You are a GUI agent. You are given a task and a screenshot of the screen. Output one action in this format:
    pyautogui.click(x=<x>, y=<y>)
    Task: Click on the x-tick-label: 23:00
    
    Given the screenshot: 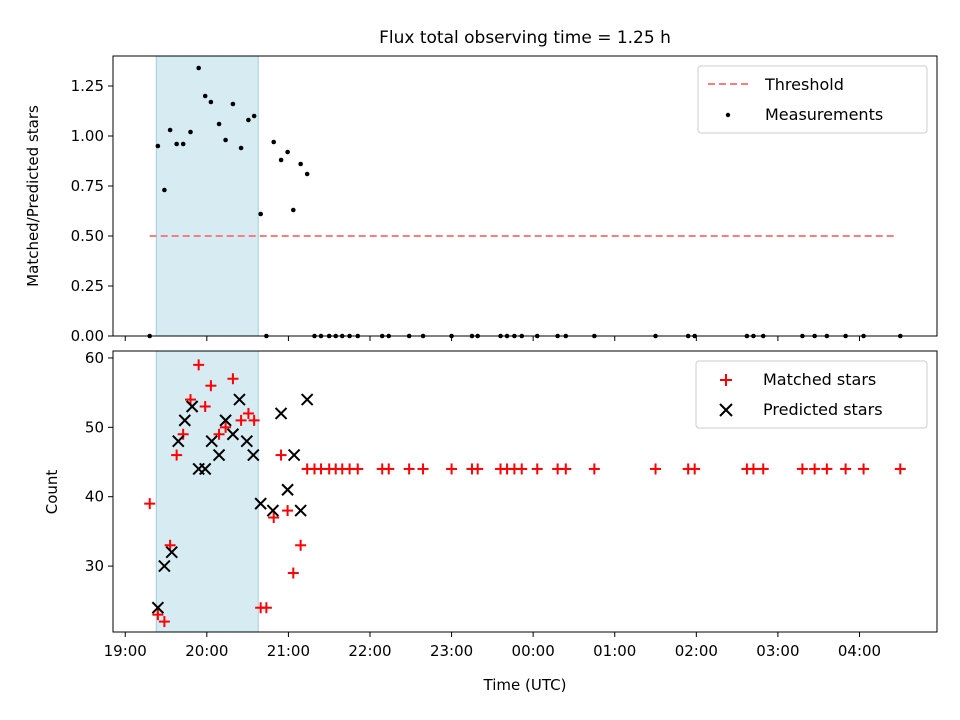 What is the action you would take?
    pyautogui.click(x=451, y=651)
    